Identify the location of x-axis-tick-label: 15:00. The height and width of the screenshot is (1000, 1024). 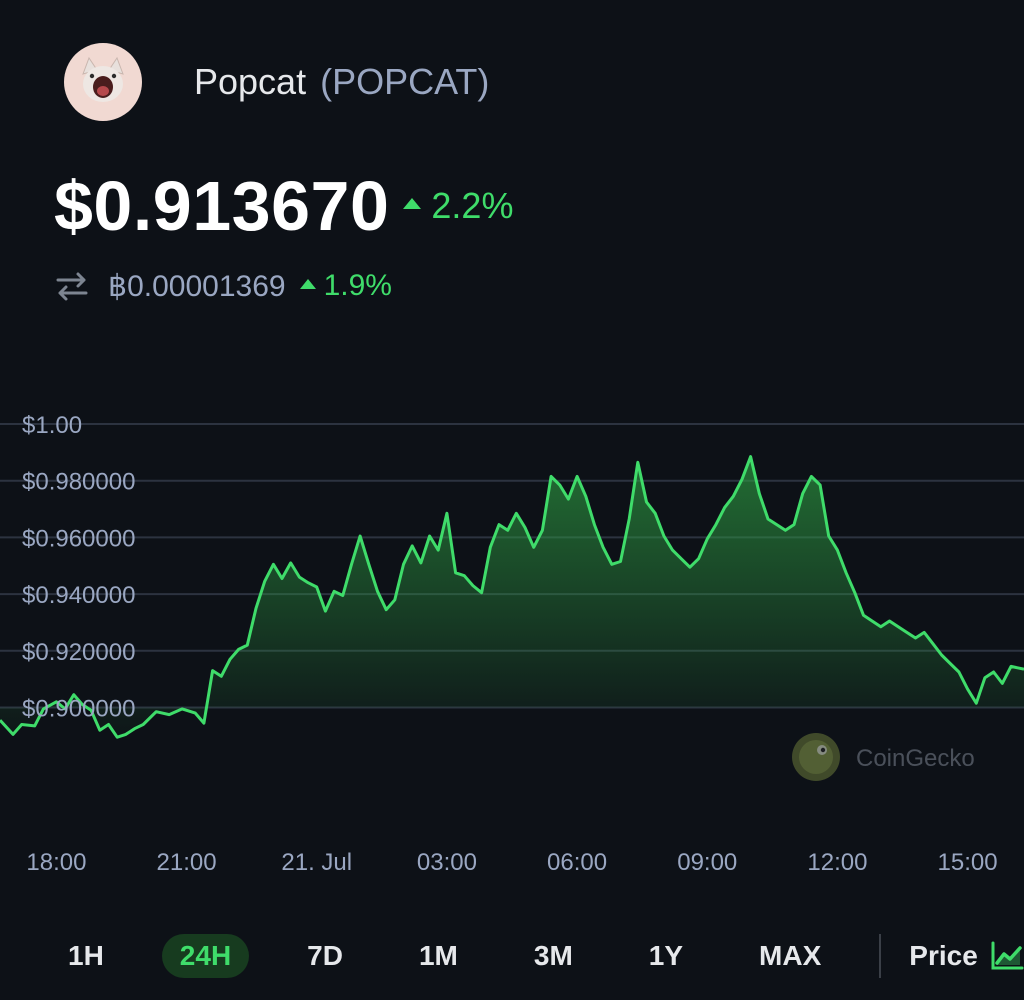
(968, 862).